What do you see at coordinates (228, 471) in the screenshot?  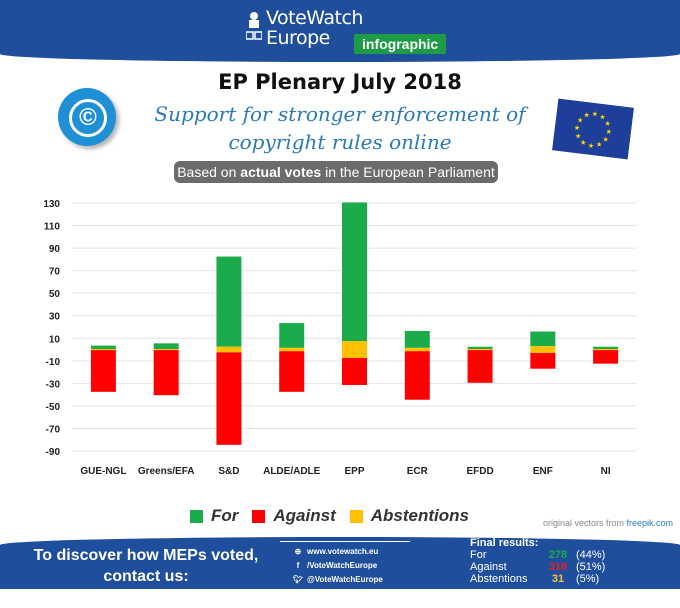 I see `x-tick-label: S&D` at bounding box center [228, 471].